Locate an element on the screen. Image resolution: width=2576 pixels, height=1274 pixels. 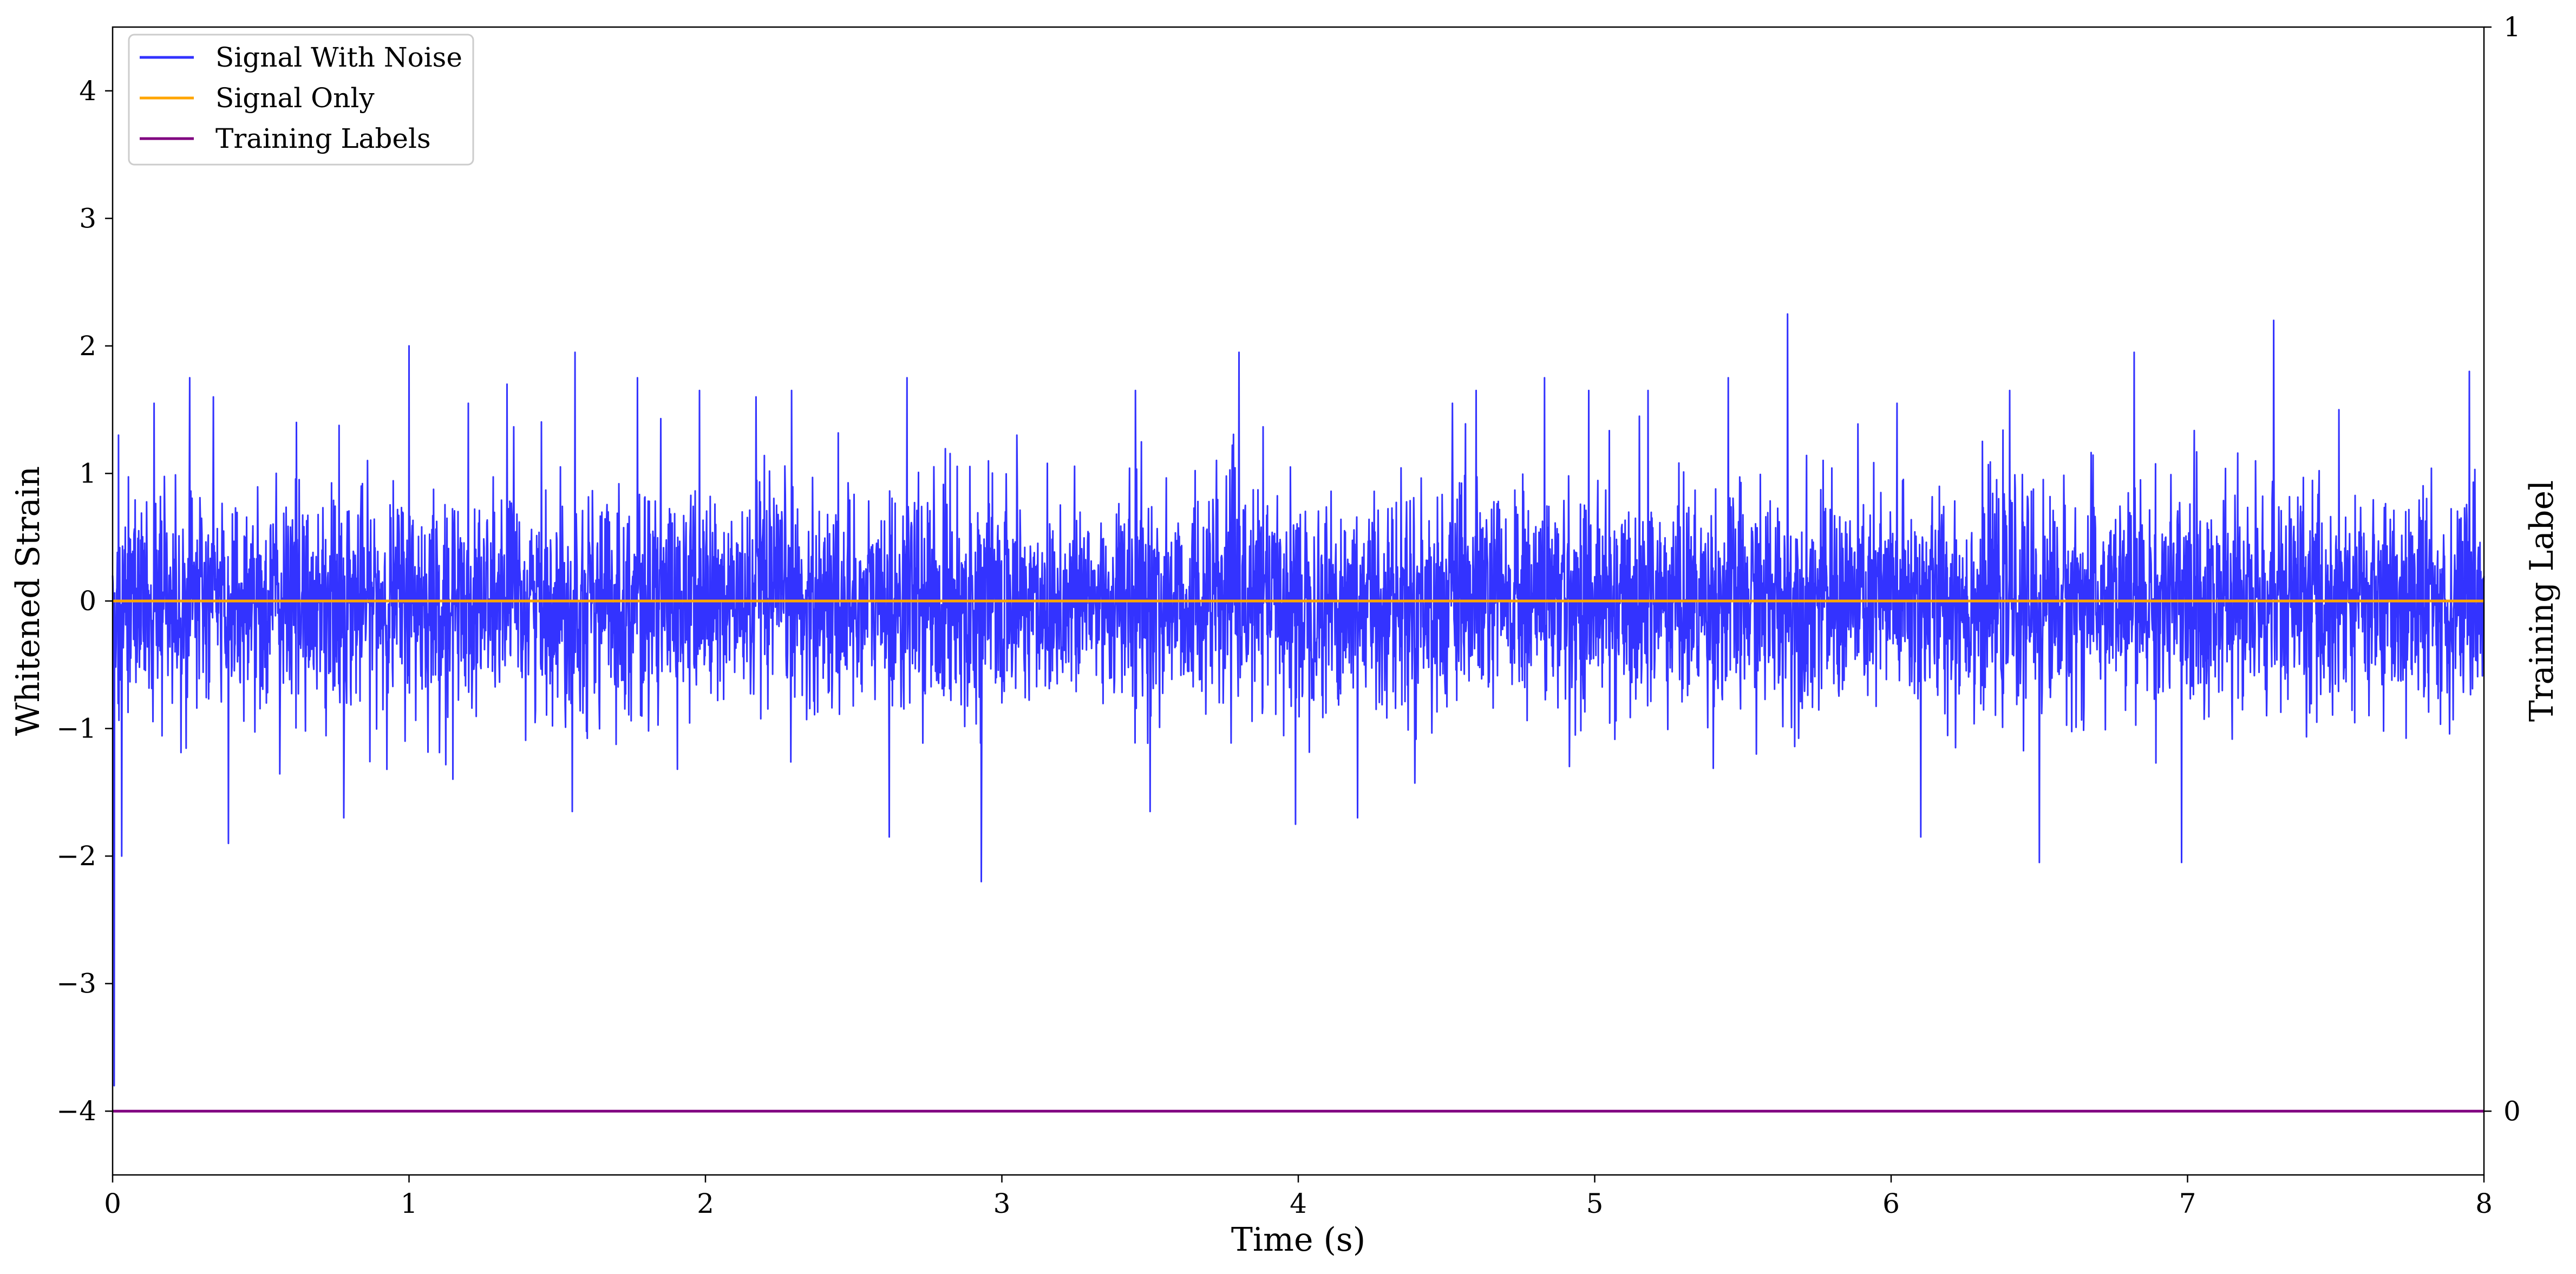
y-tick-label: 3 is located at coordinates (88, 218).